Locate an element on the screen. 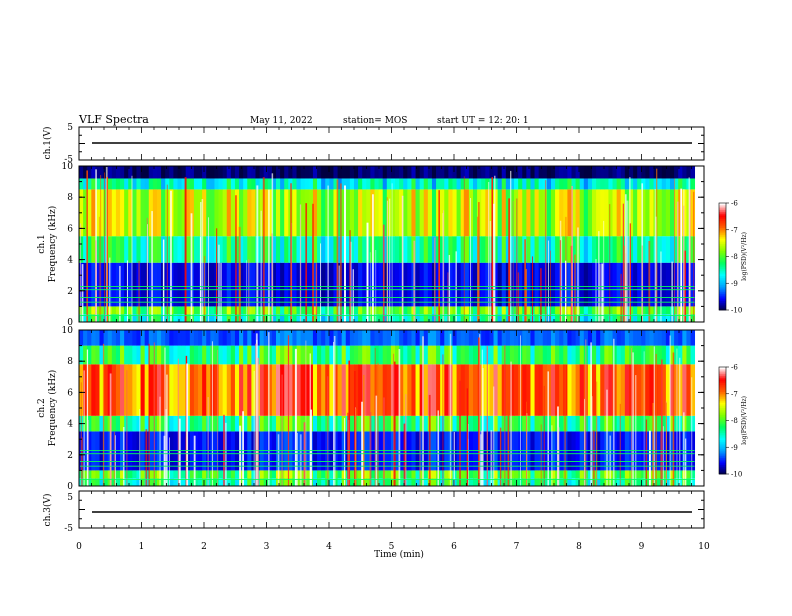 This screenshot has height=616, width=792. ytick-label: 2 is located at coordinates (70, 456).